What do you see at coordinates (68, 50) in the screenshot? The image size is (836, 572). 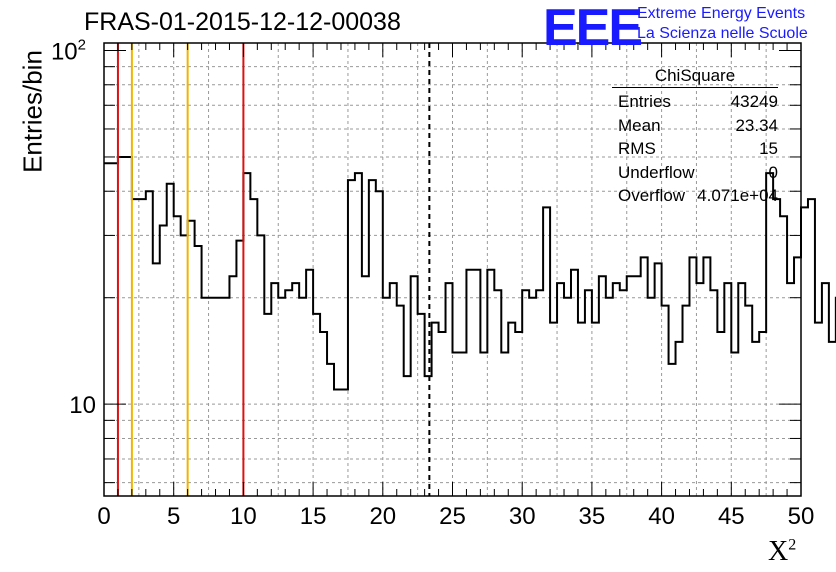 I see `y-tick-label: 102` at bounding box center [68, 50].